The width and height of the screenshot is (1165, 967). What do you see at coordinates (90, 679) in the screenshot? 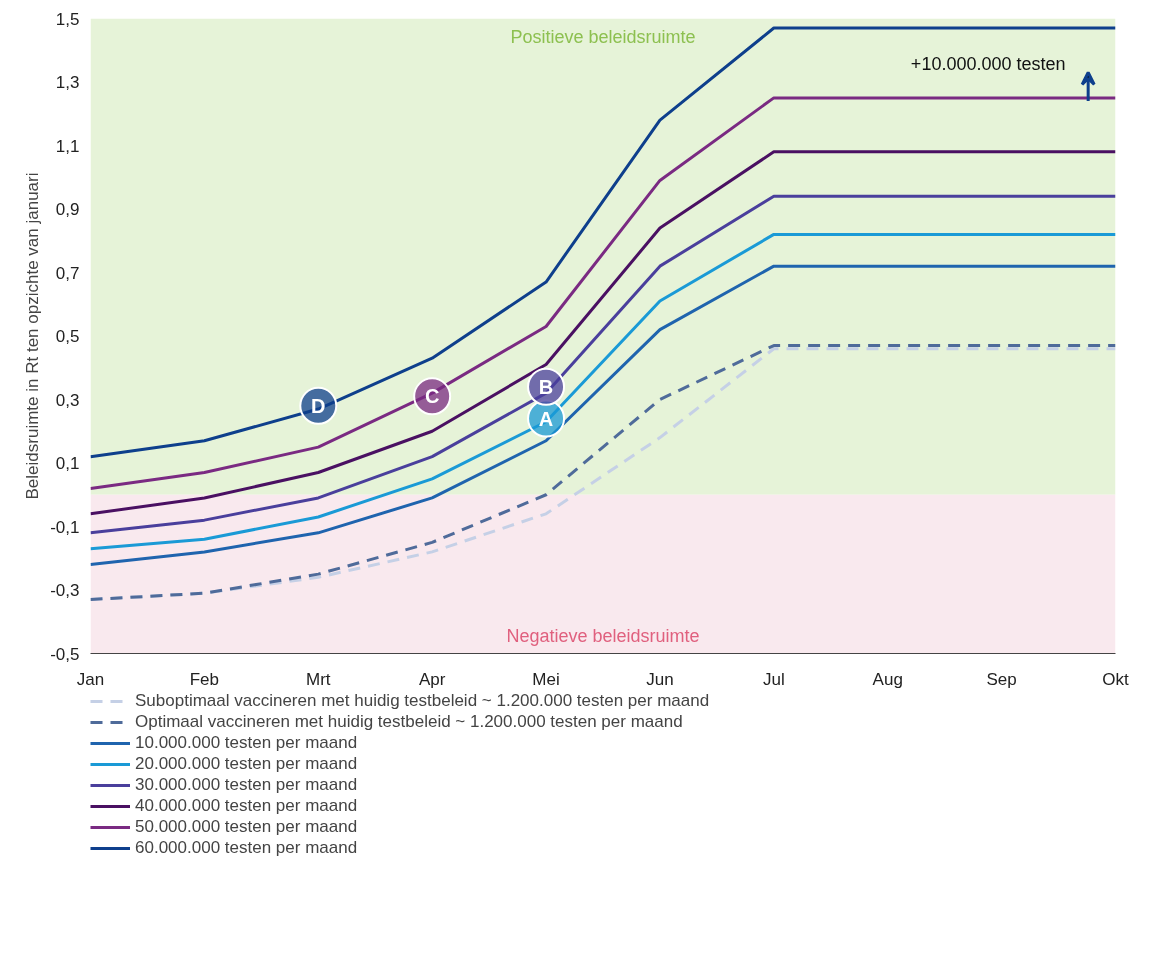
I see `x-tick-label: Jan` at bounding box center [90, 679].